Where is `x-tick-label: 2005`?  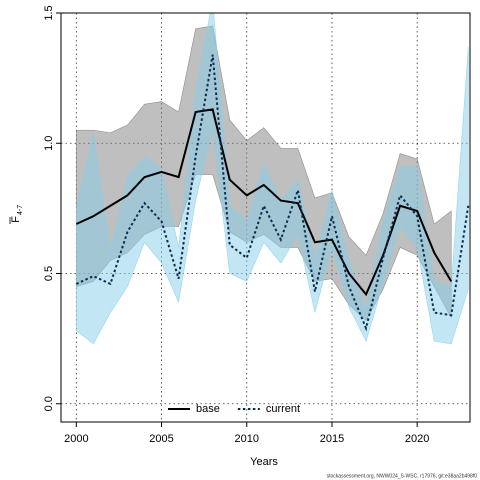 x-tick-label: 2005 is located at coordinates (161, 439).